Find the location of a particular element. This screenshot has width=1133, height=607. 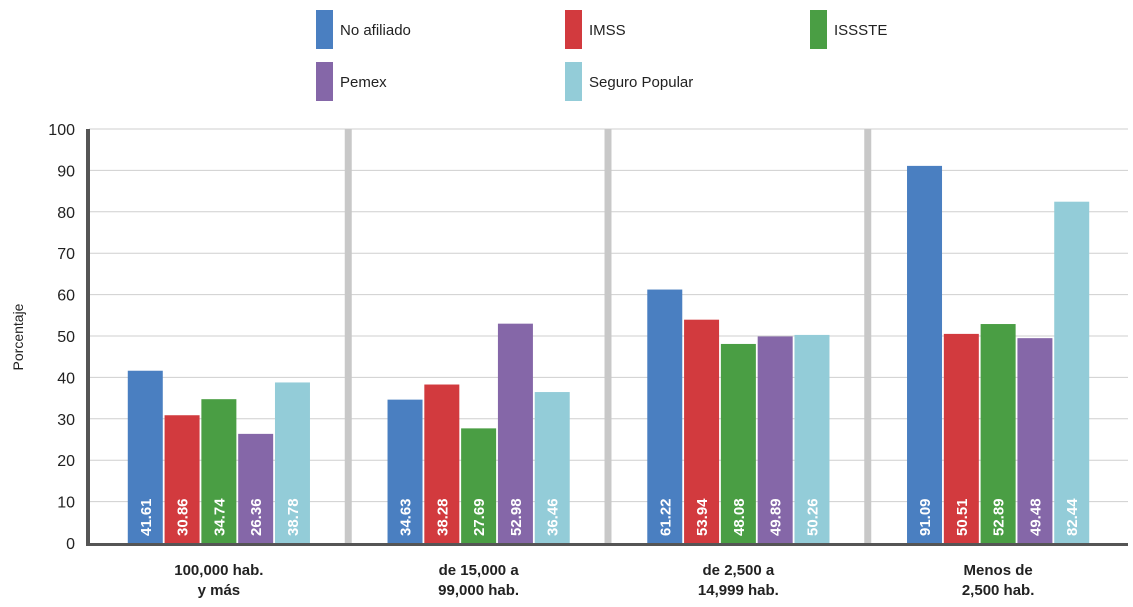

y-tick-label: 100 is located at coordinates (61, 130).